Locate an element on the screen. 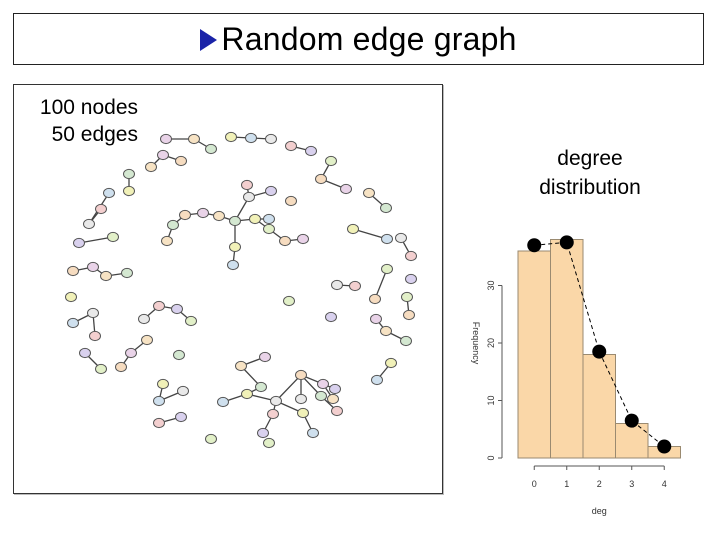 This screenshot has width=720, height=540. graph-label-nodes: 100 nodes is located at coordinates (88, 107).